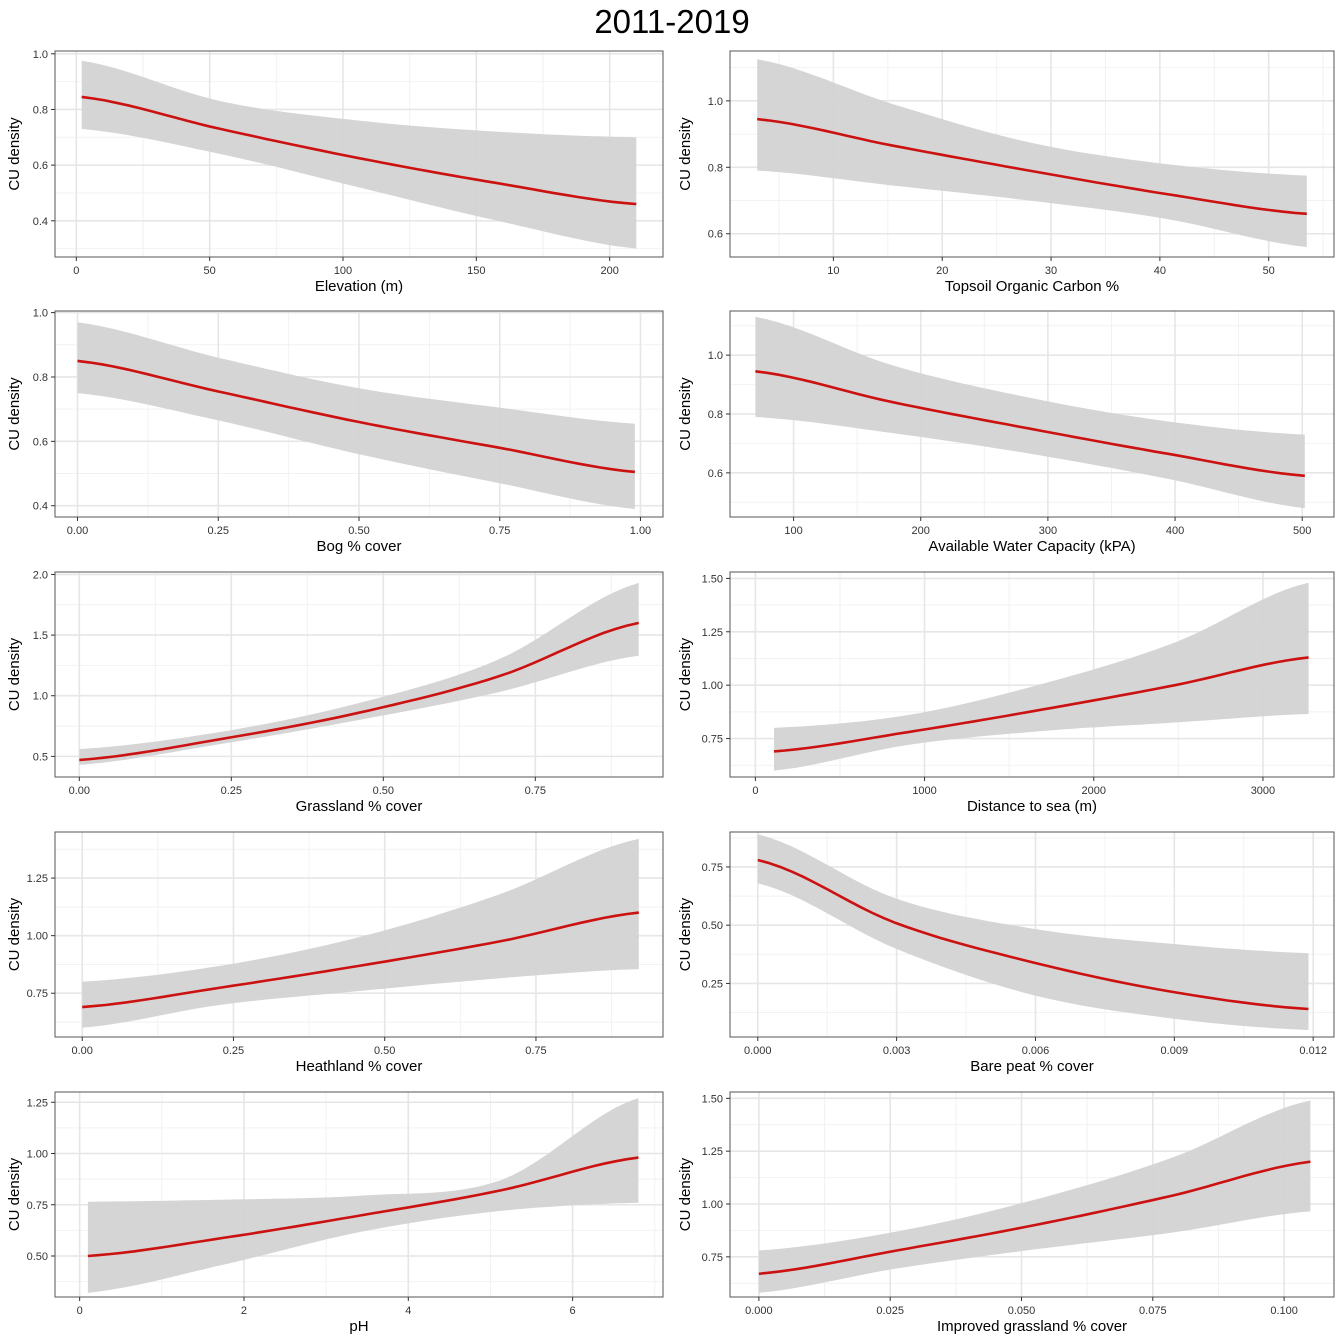 The image size is (1344, 1344). What do you see at coordinates (1022, 1311) in the screenshot?
I see `x-tick-label: 0.050` at bounding box center [1022, 1311].